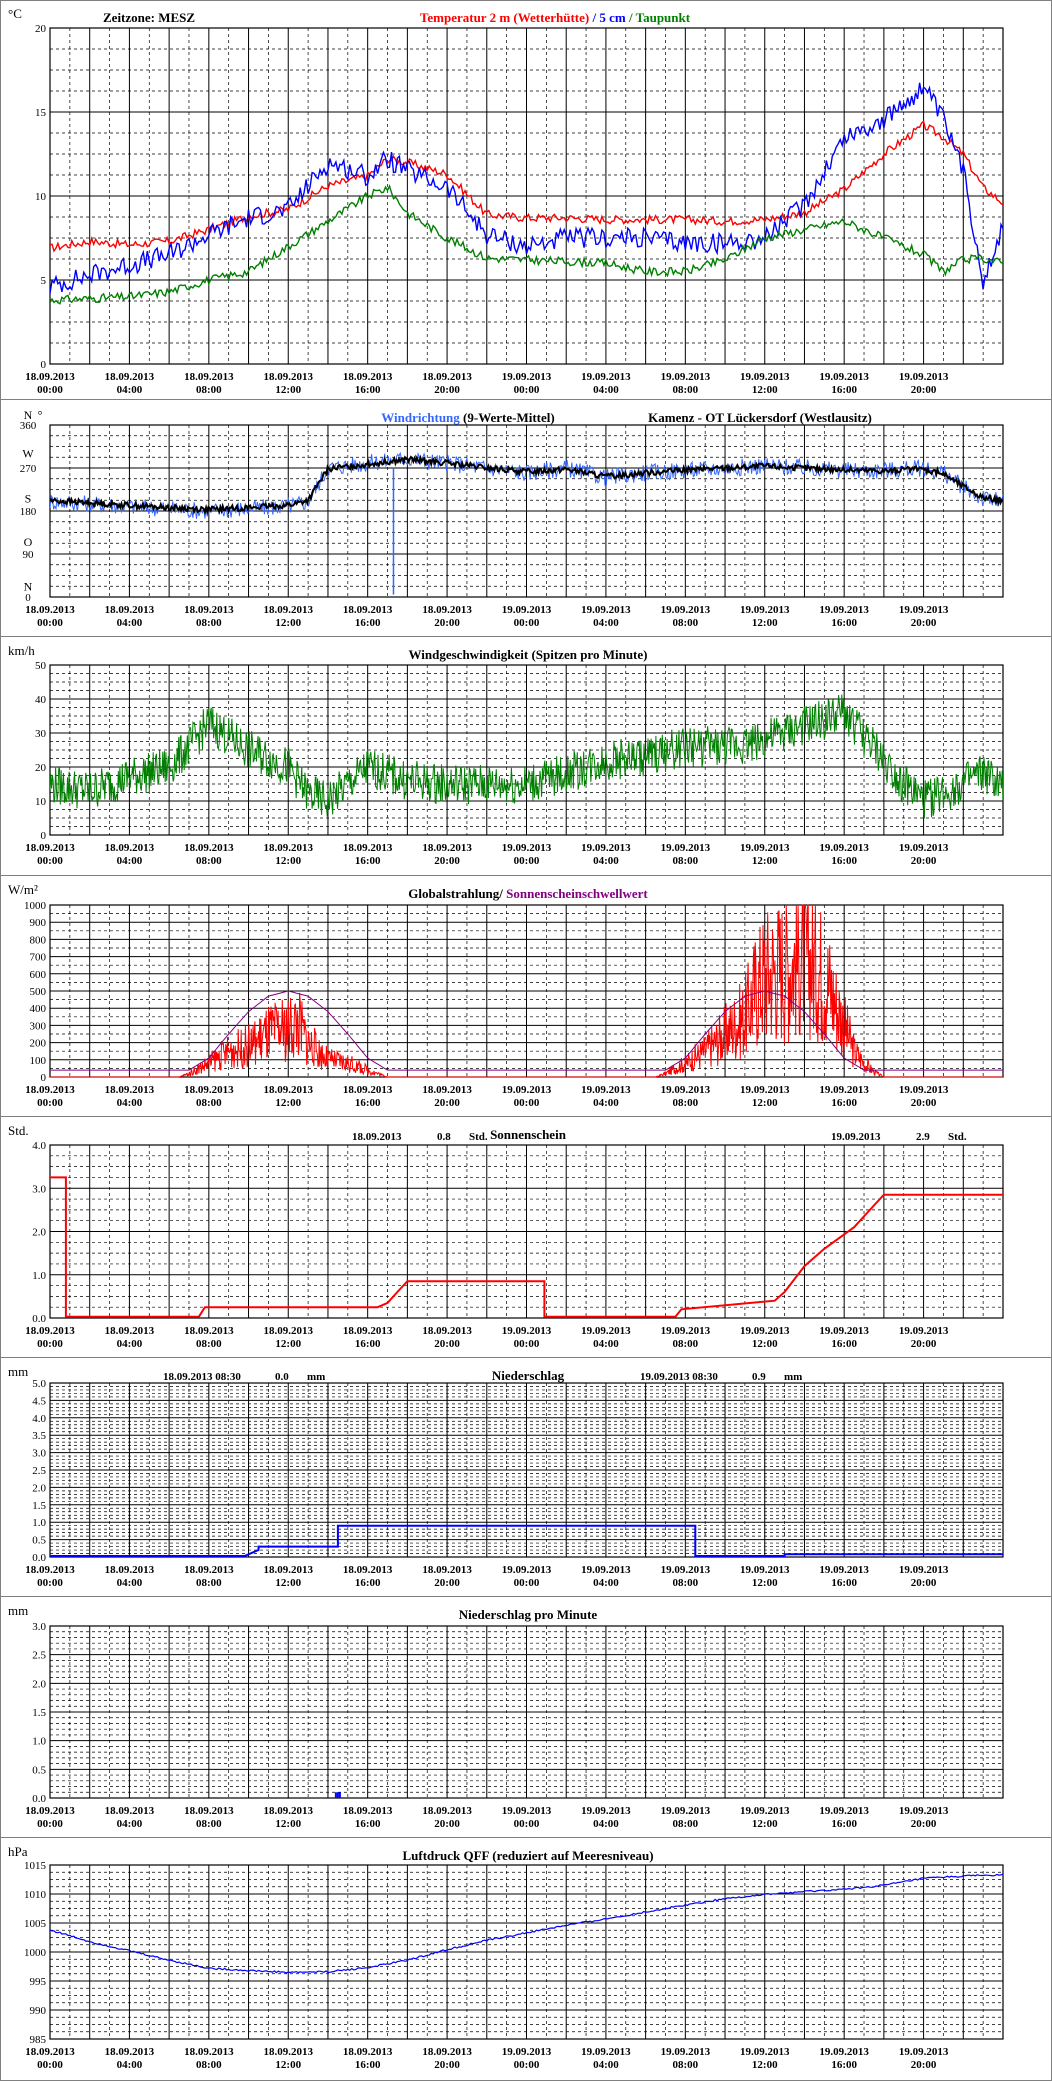 This screenshot has height=2081, width=1052. I want to click on compass-label: °, so click(40, 415).